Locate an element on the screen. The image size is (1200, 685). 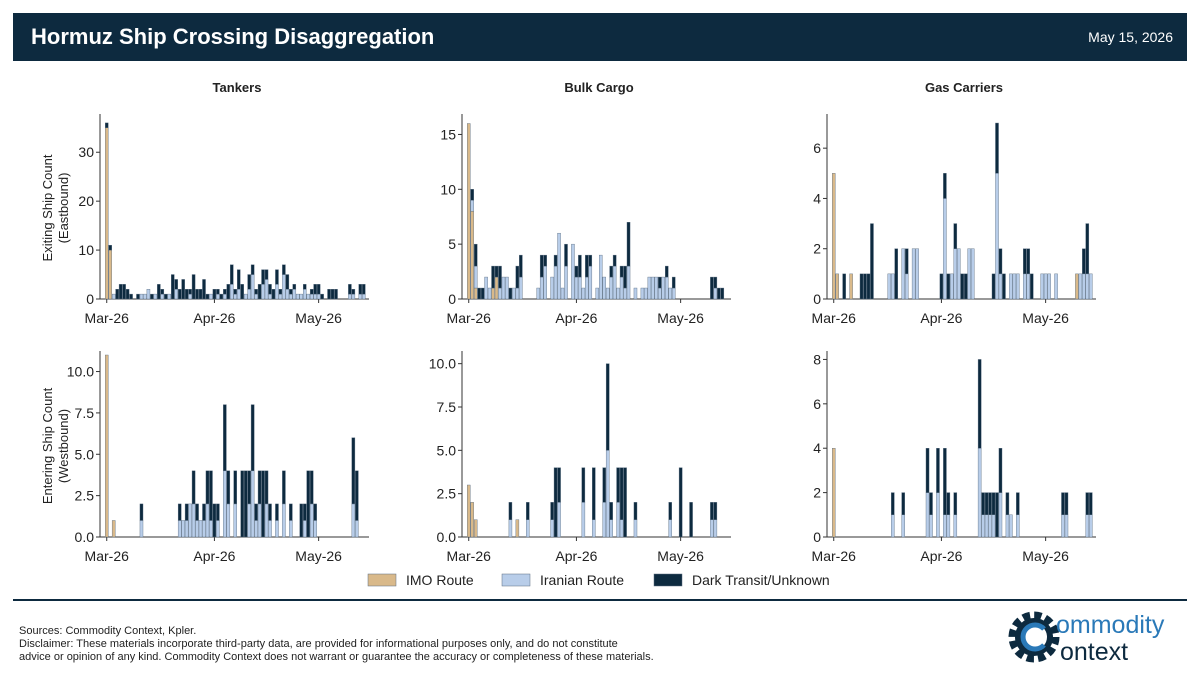
legend-label-iranian: Iranian Route is located at coordinates (582, 580).